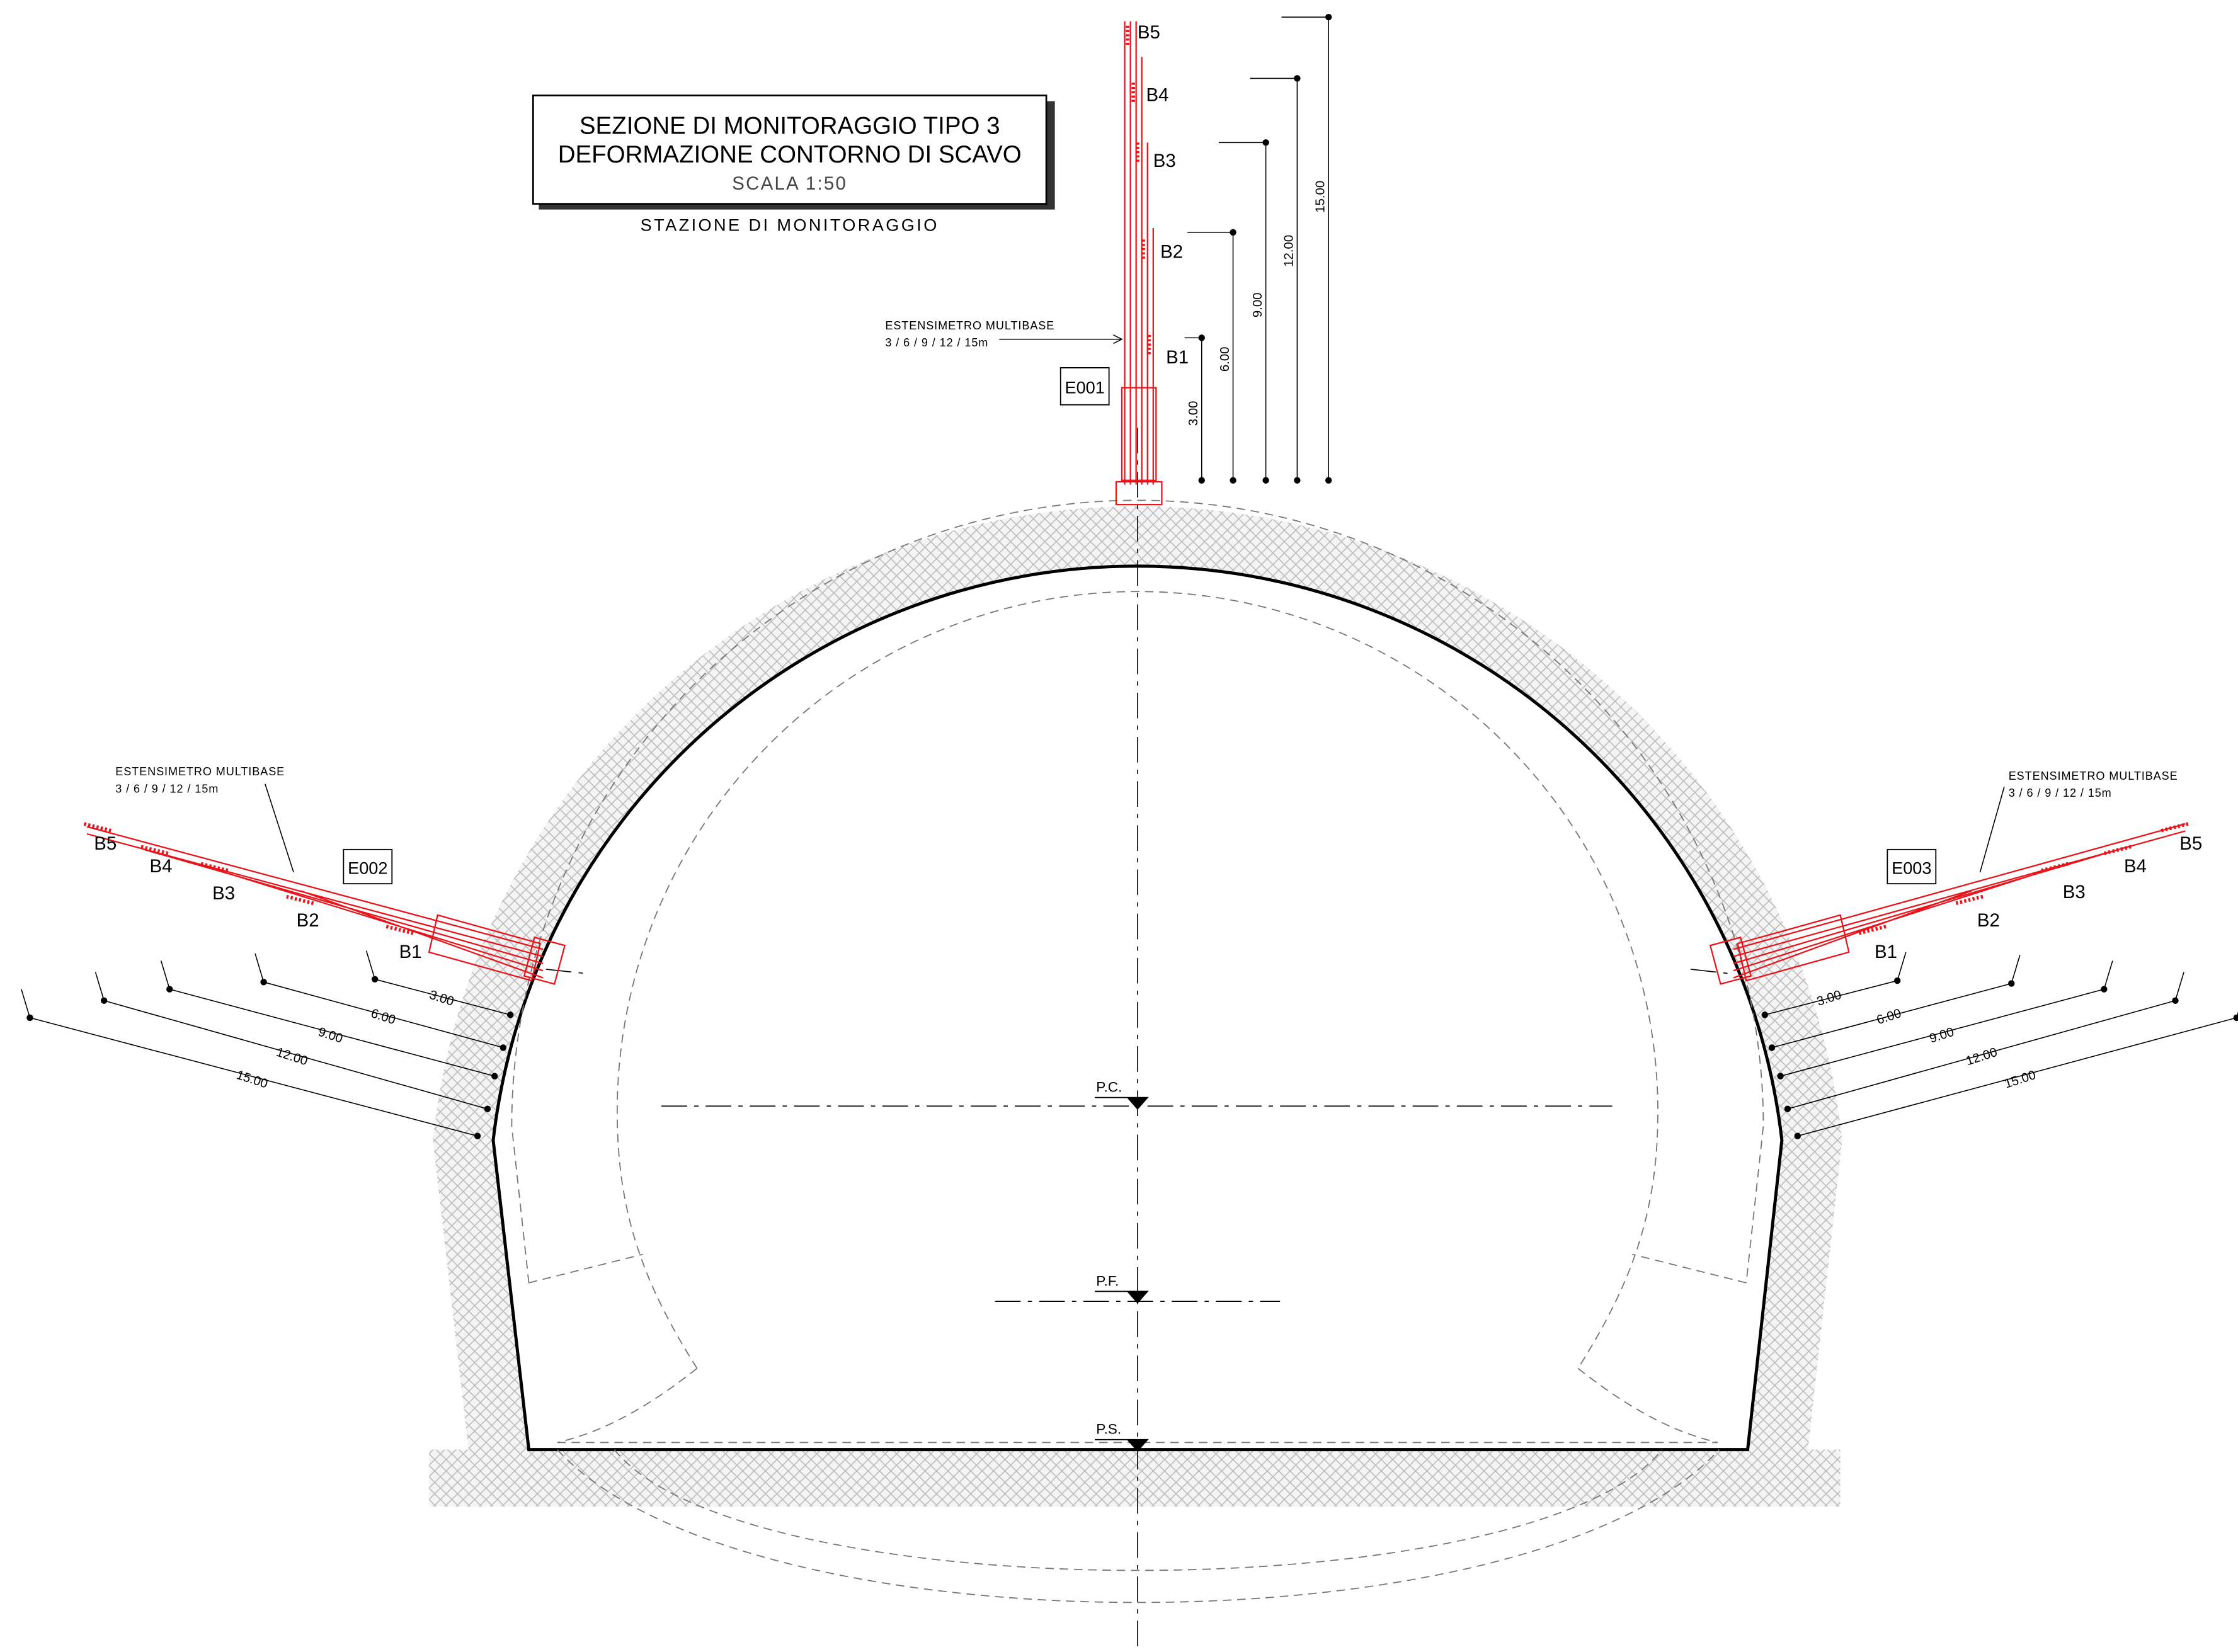 The height and width of the screenshot is (1652, 2238). What do you see at coordinates (790, 225) in the screenshot?
I see `station-label: STAZIONE DI MONITORAGGIO` at bounding box center [790, 225].